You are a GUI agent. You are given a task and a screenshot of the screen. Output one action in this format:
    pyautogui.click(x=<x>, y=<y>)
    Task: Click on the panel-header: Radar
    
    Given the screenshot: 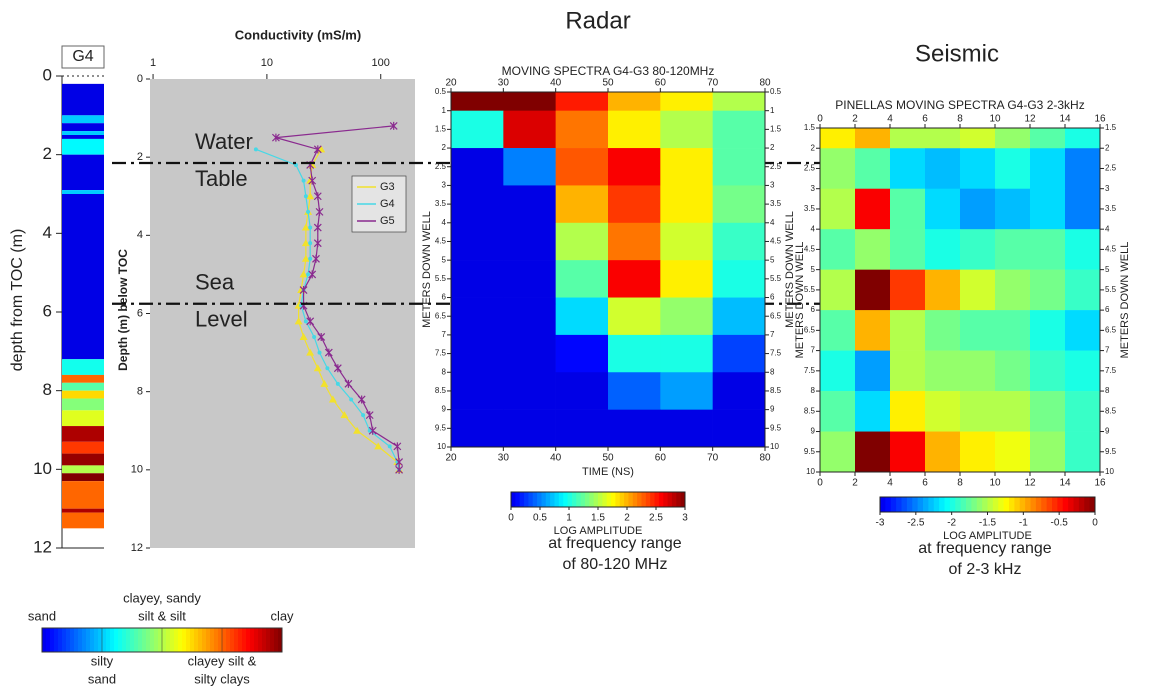 What is the action you would take?
    pyautogui.click(x=597, y=20)
    